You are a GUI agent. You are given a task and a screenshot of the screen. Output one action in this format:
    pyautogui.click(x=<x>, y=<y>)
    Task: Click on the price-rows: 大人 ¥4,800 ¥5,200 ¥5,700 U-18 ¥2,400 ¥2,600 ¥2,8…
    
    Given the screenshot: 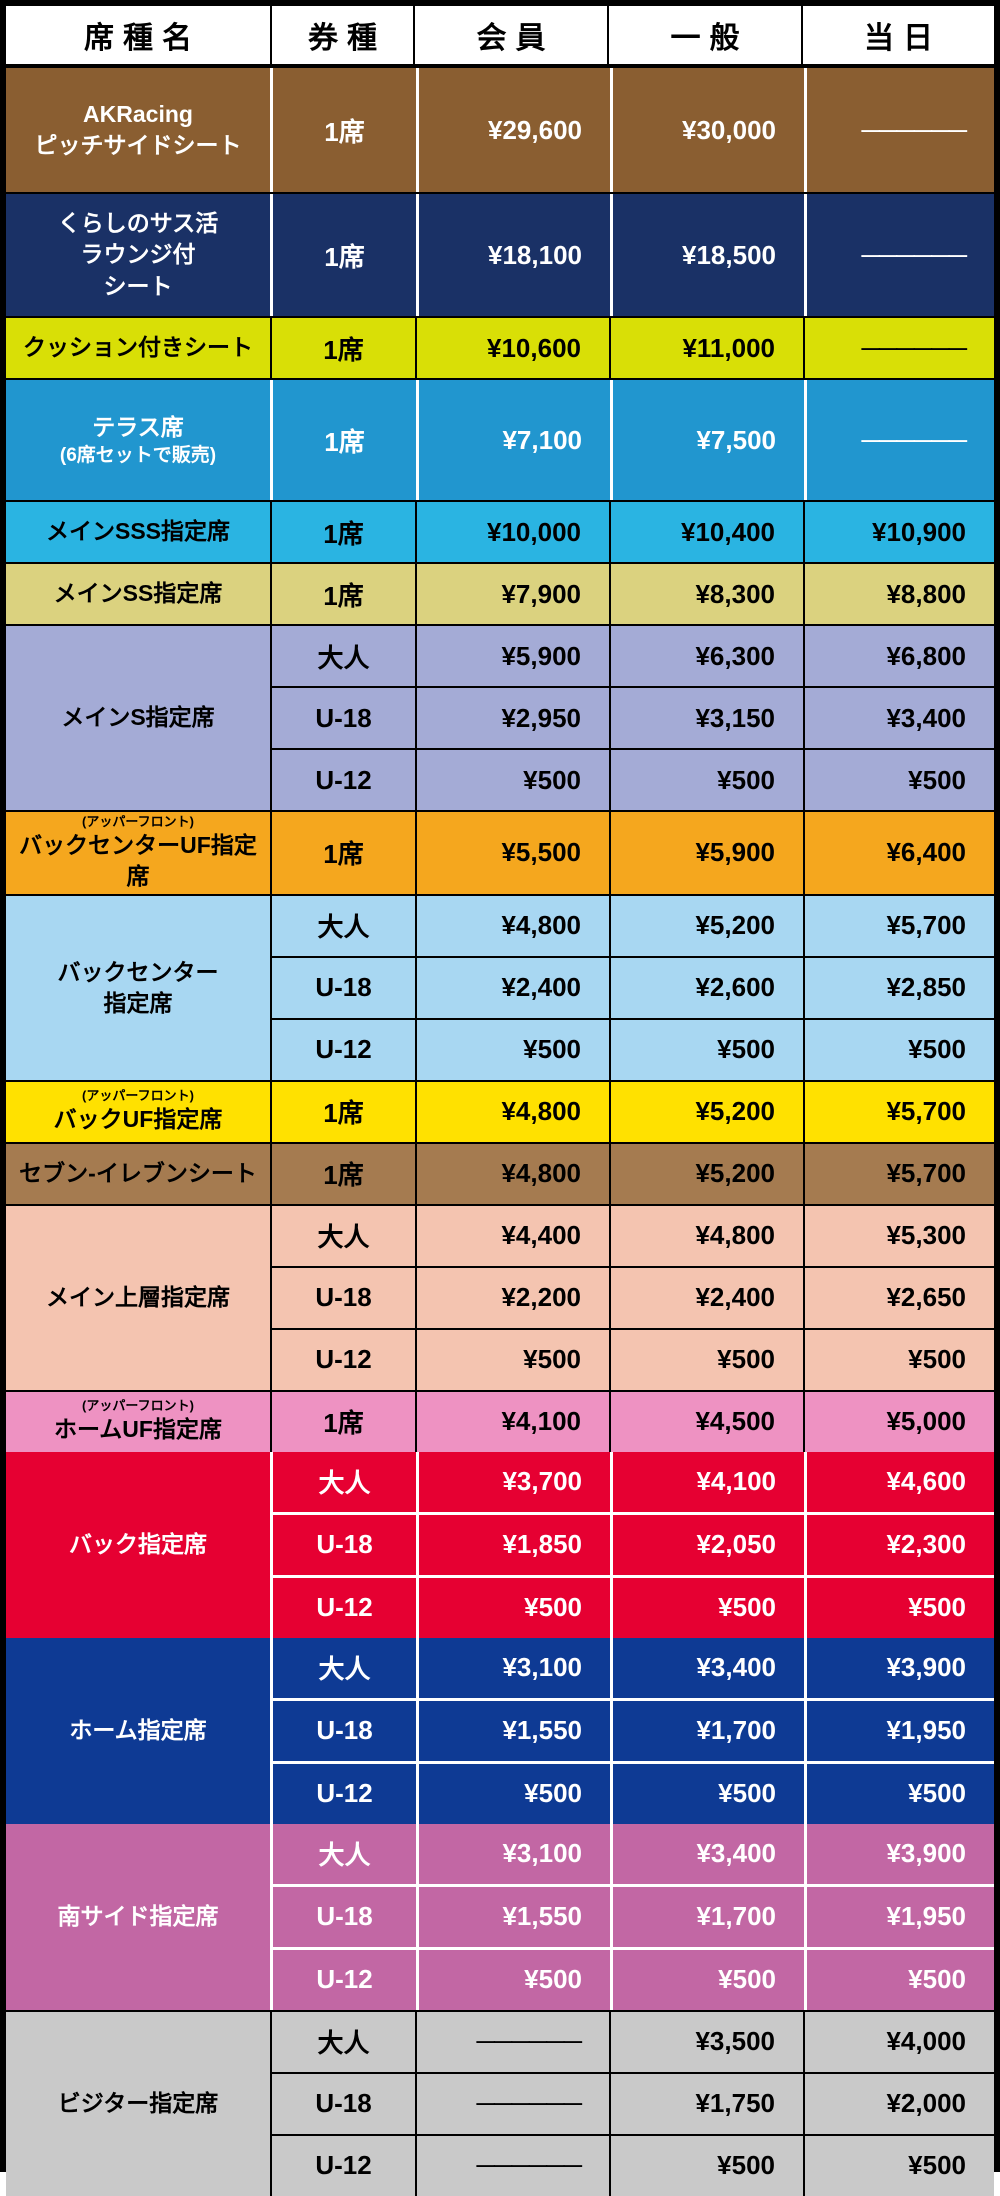 What is the action you would take?
    pyautogui.click(x=632, y=987)
    